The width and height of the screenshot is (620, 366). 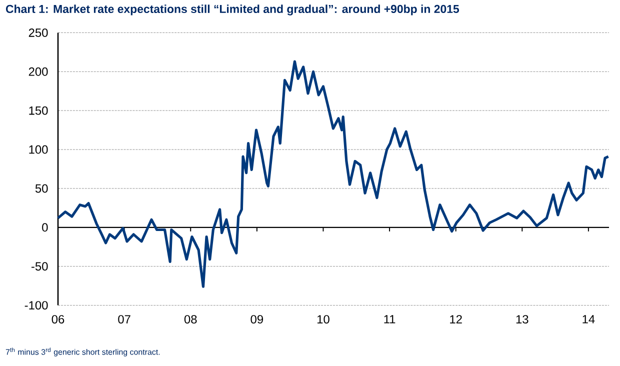 What do you see at coordinates (124, 319) in the screenshot?
I see `x-tick-label: 07` at bounding box center [124, 319].